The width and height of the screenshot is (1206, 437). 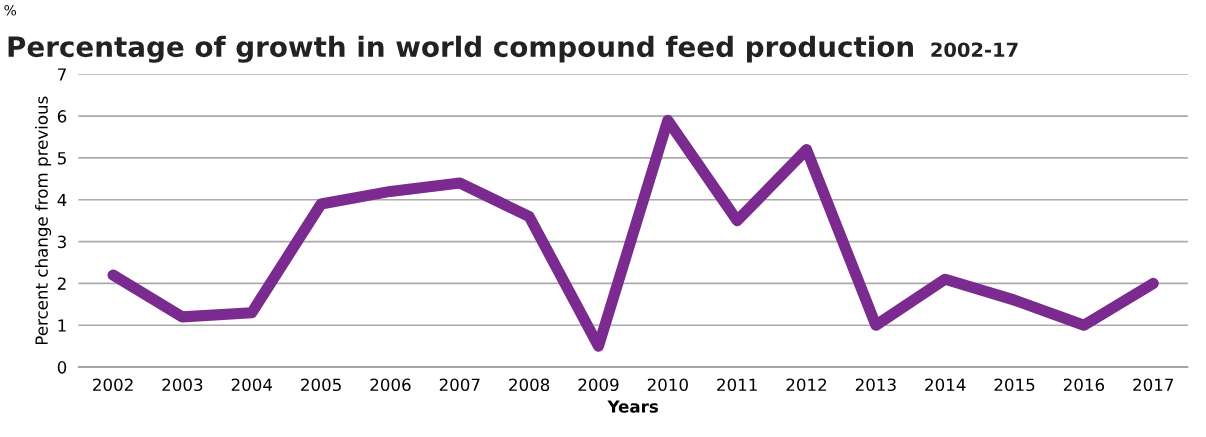 What do you see at coordinates (62, 74) in the screenshot?
I see `y-tick-label: 7` at bounding box center [62, 74].